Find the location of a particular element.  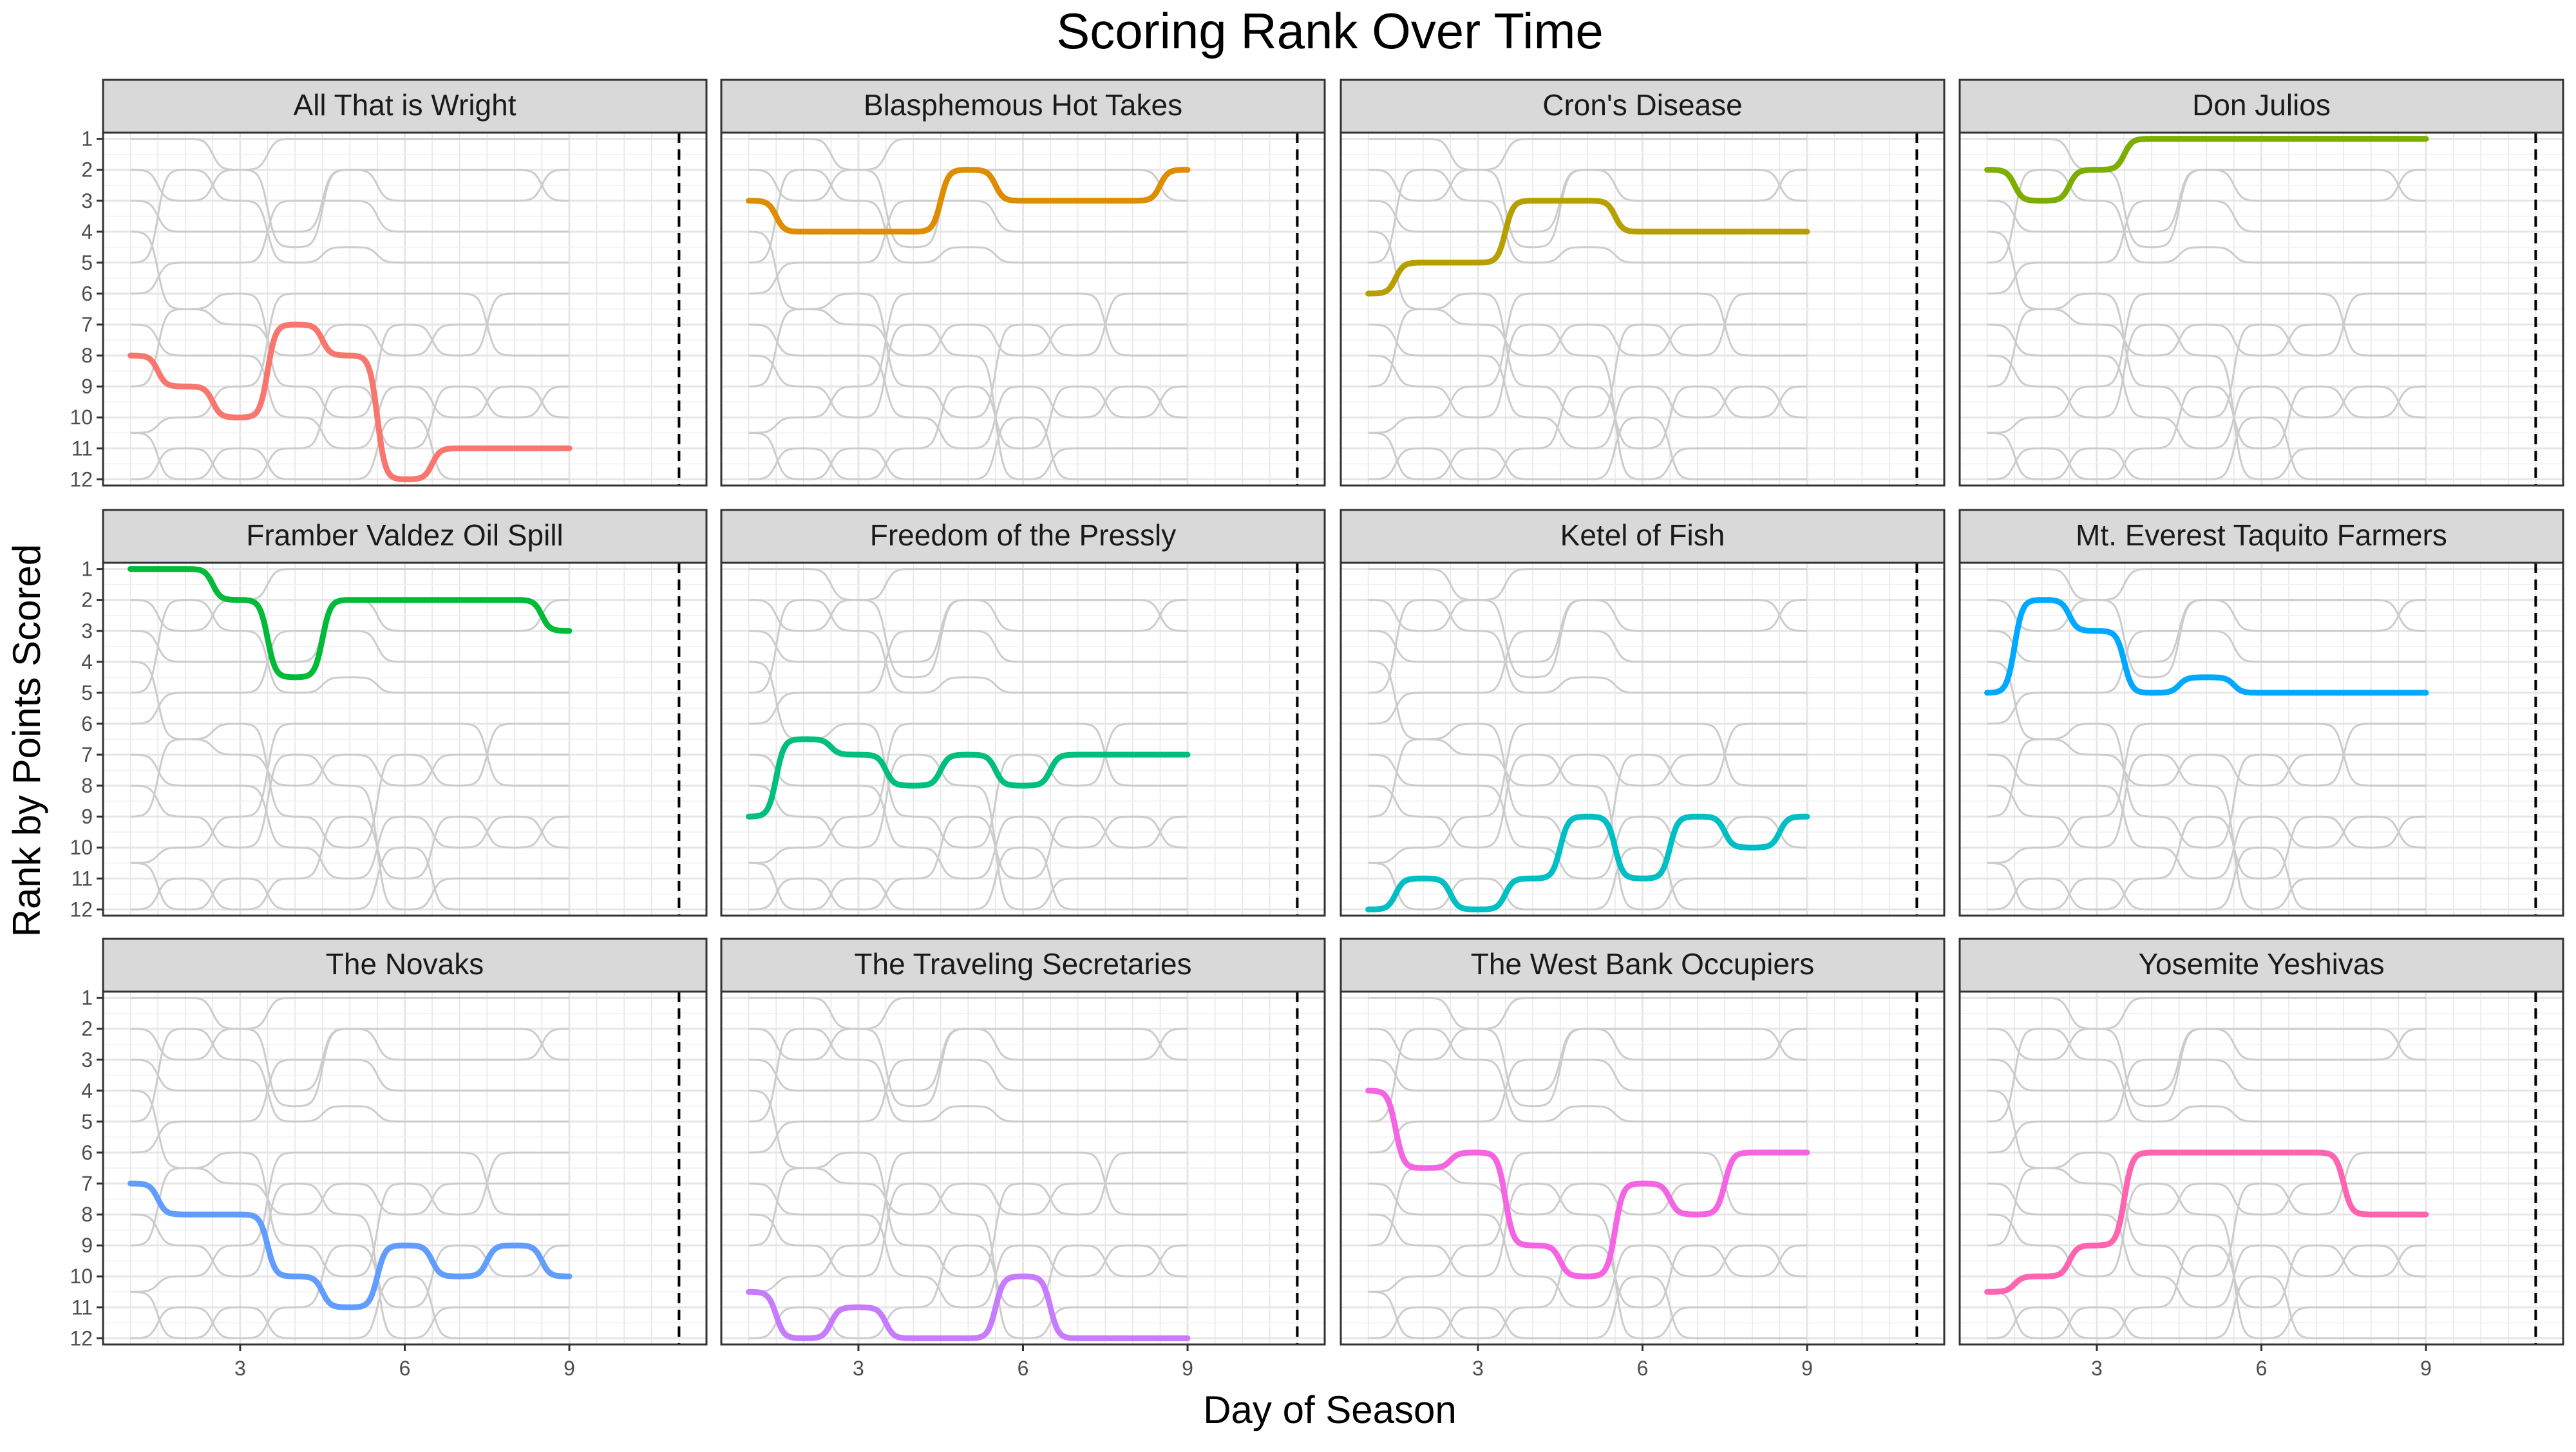

facet-strip-label: The West Bank Occupiers is located at coordinates (1642, 964).